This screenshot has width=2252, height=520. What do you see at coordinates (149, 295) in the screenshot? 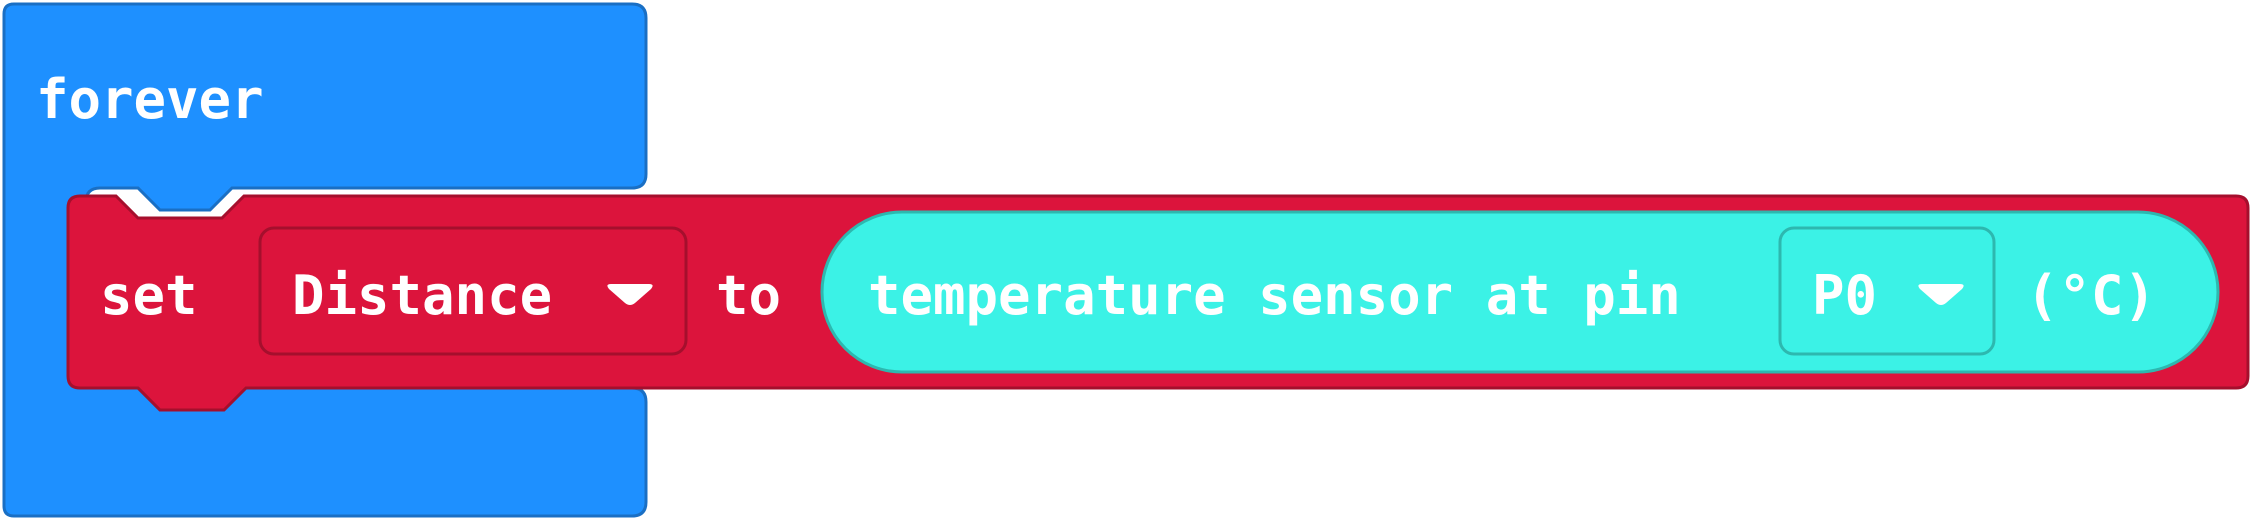
I see `set-label: set` at bounding box center [149, 295].